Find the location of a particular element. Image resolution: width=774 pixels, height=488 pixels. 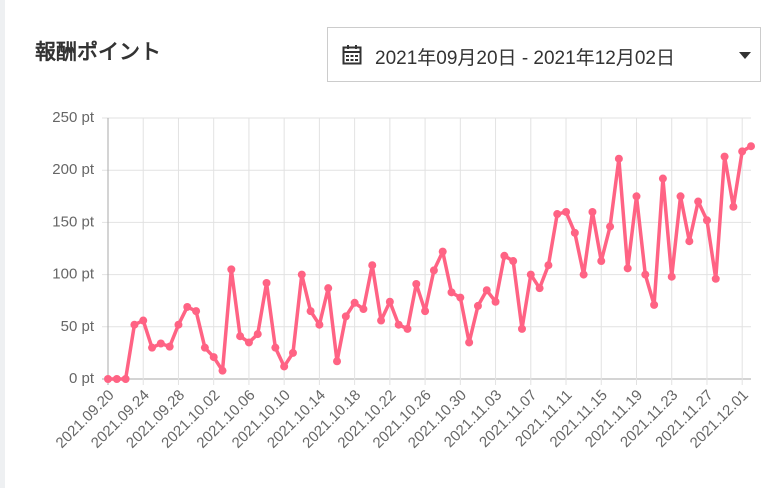

date-range-picker: 2021年09月20日 - 2021年12月02日 is located at coordinates (544, 54).